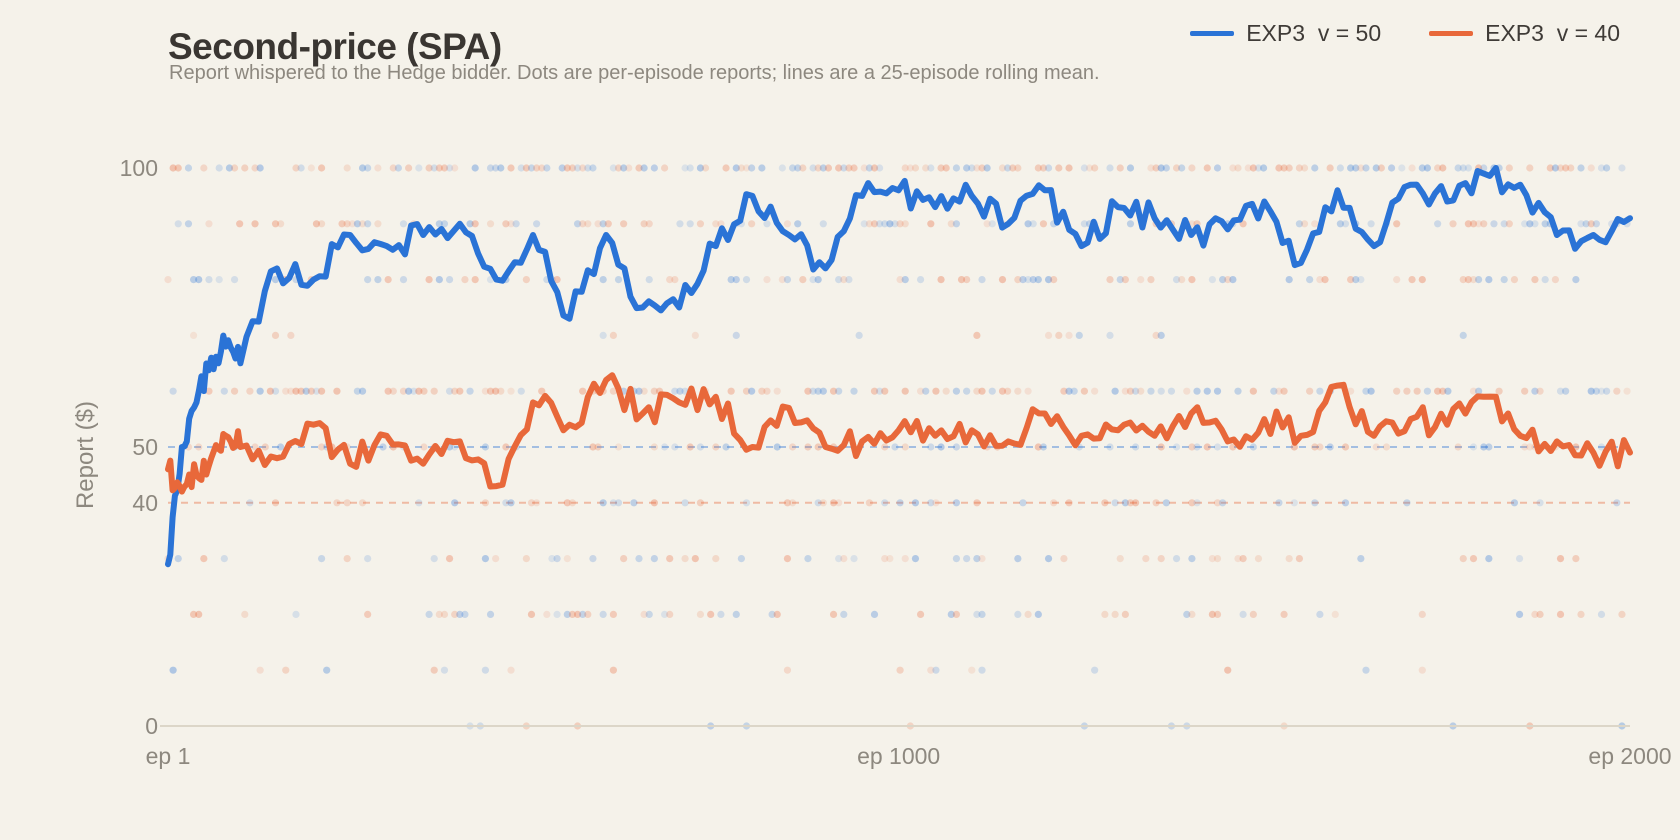  Describe the element at coordinates (139, 168) in the screenshot. I see `y-tick-label-100: 100` at that location.